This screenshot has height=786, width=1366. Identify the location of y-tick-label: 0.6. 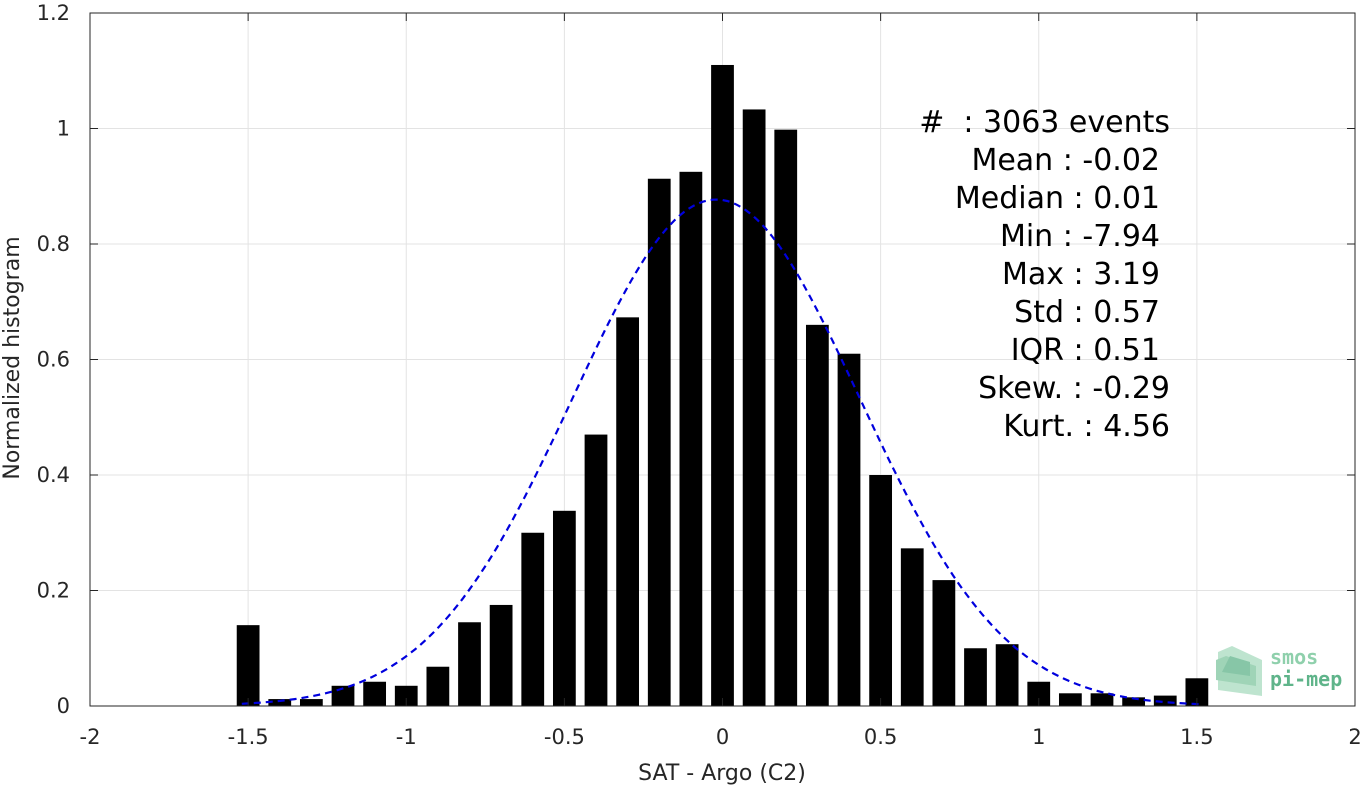
(53, 360).